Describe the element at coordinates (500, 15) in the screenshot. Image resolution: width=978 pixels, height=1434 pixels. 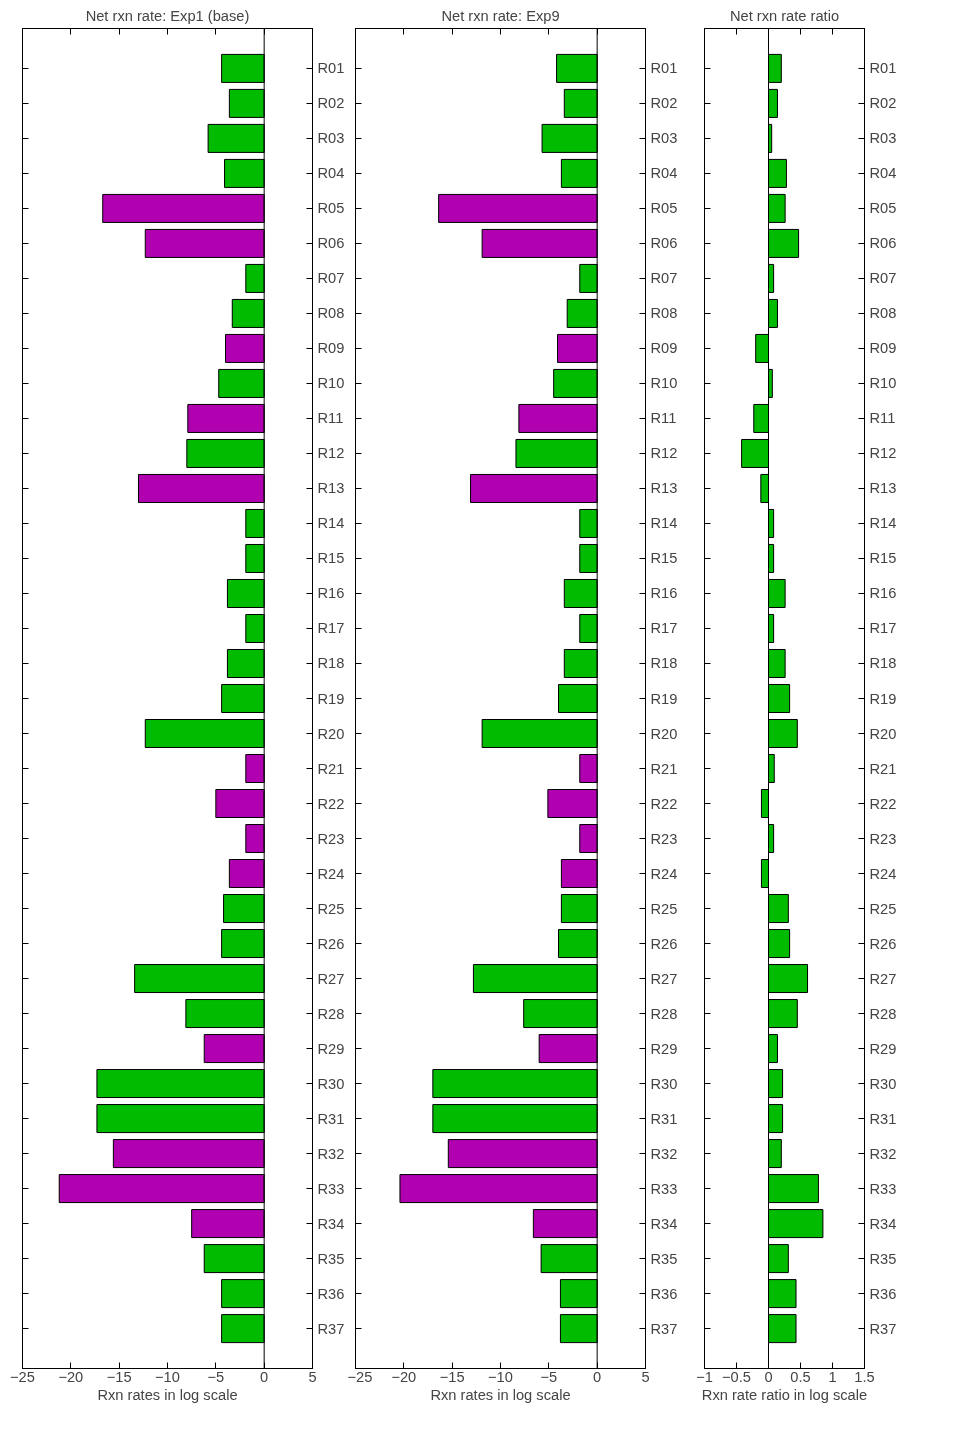
I see `chart-title: Net rxn rate: Exp9` at that location.